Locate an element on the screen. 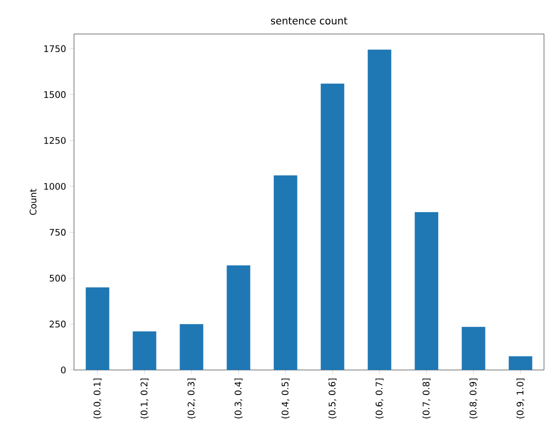  y-tick-label: 1000 is located at coordinates (55, 186).